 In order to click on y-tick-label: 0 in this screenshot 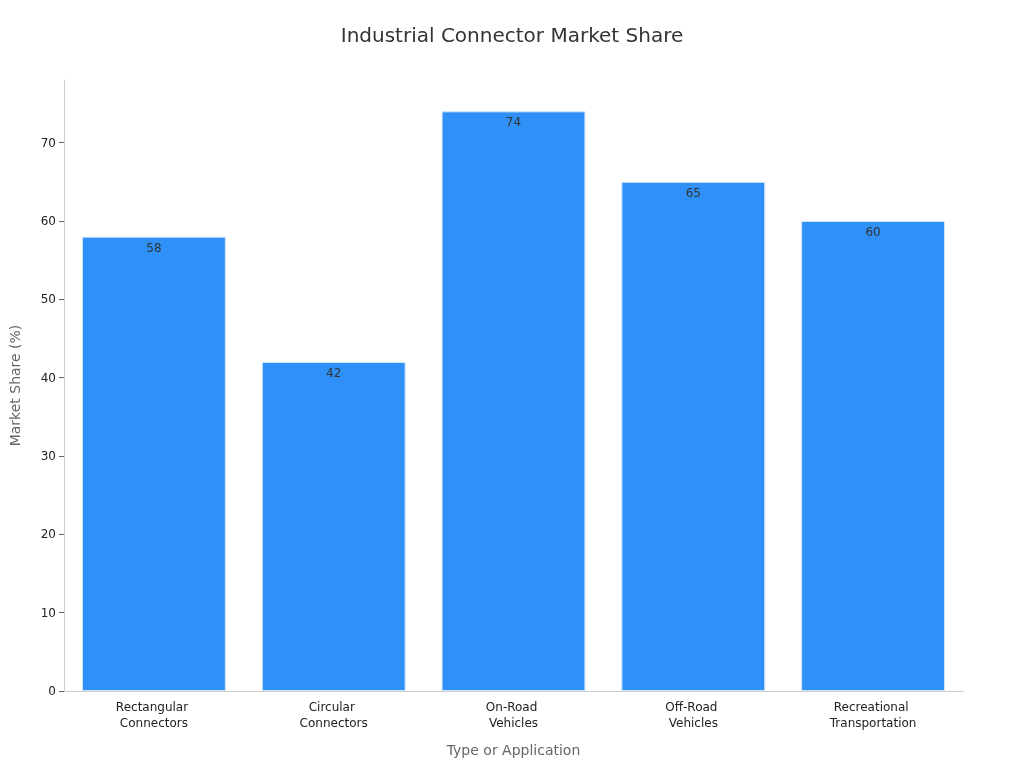, I will do `click(52, 691)`.